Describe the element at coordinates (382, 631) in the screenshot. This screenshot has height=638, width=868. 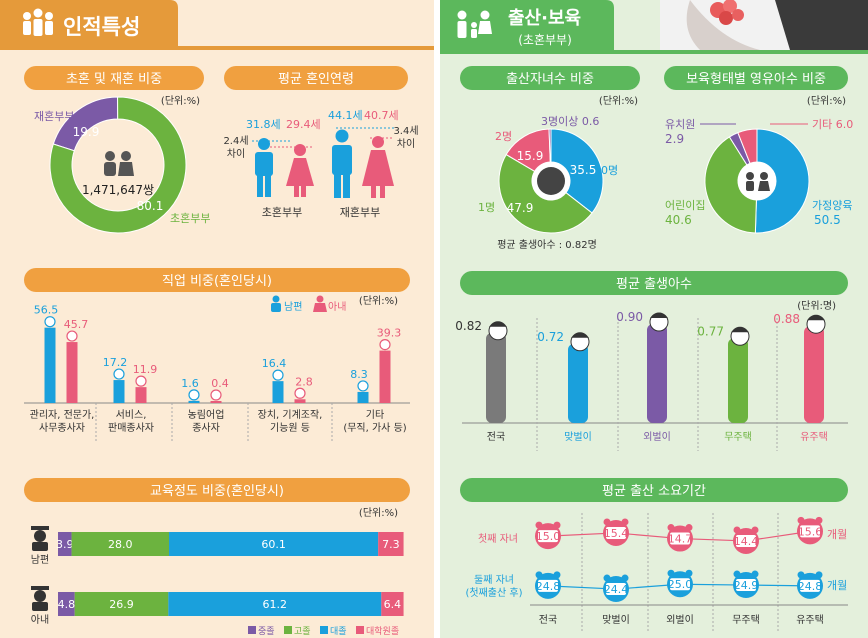
I see `legend-graduate: 대학원졸` at that location.